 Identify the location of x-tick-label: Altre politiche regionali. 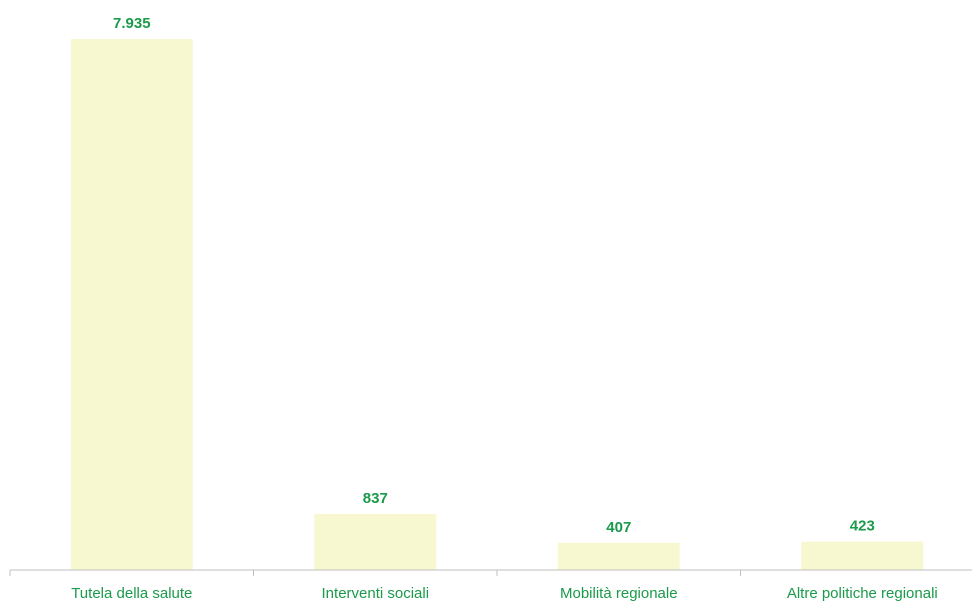
(862, 593).